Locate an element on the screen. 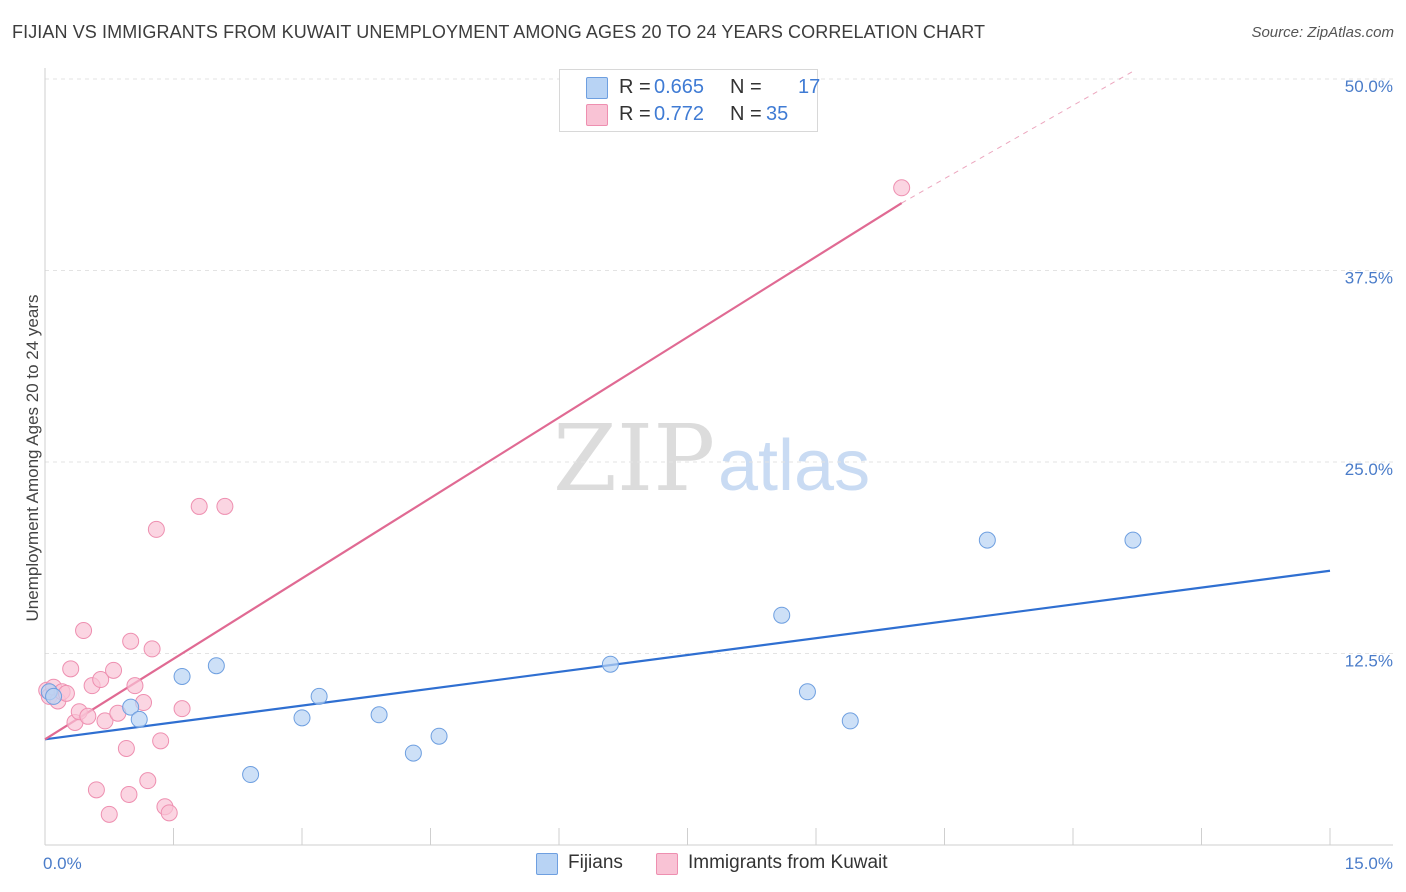 The width and height of the screenshot is (1406, 892). legend-r-value: 0.772 is located at coordinates (679, 114).